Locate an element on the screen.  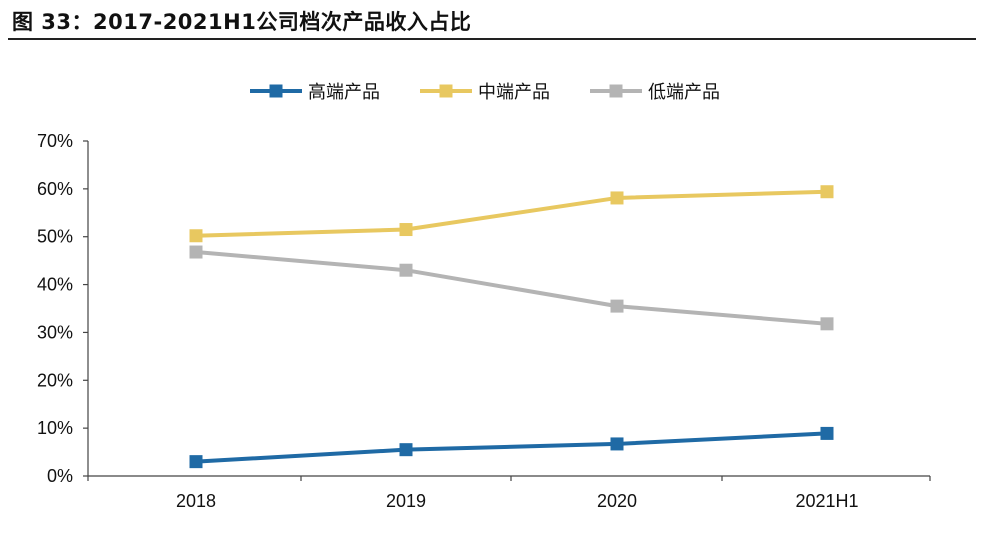
x-tick-label: 2019 is located at coordinates (406, 501).